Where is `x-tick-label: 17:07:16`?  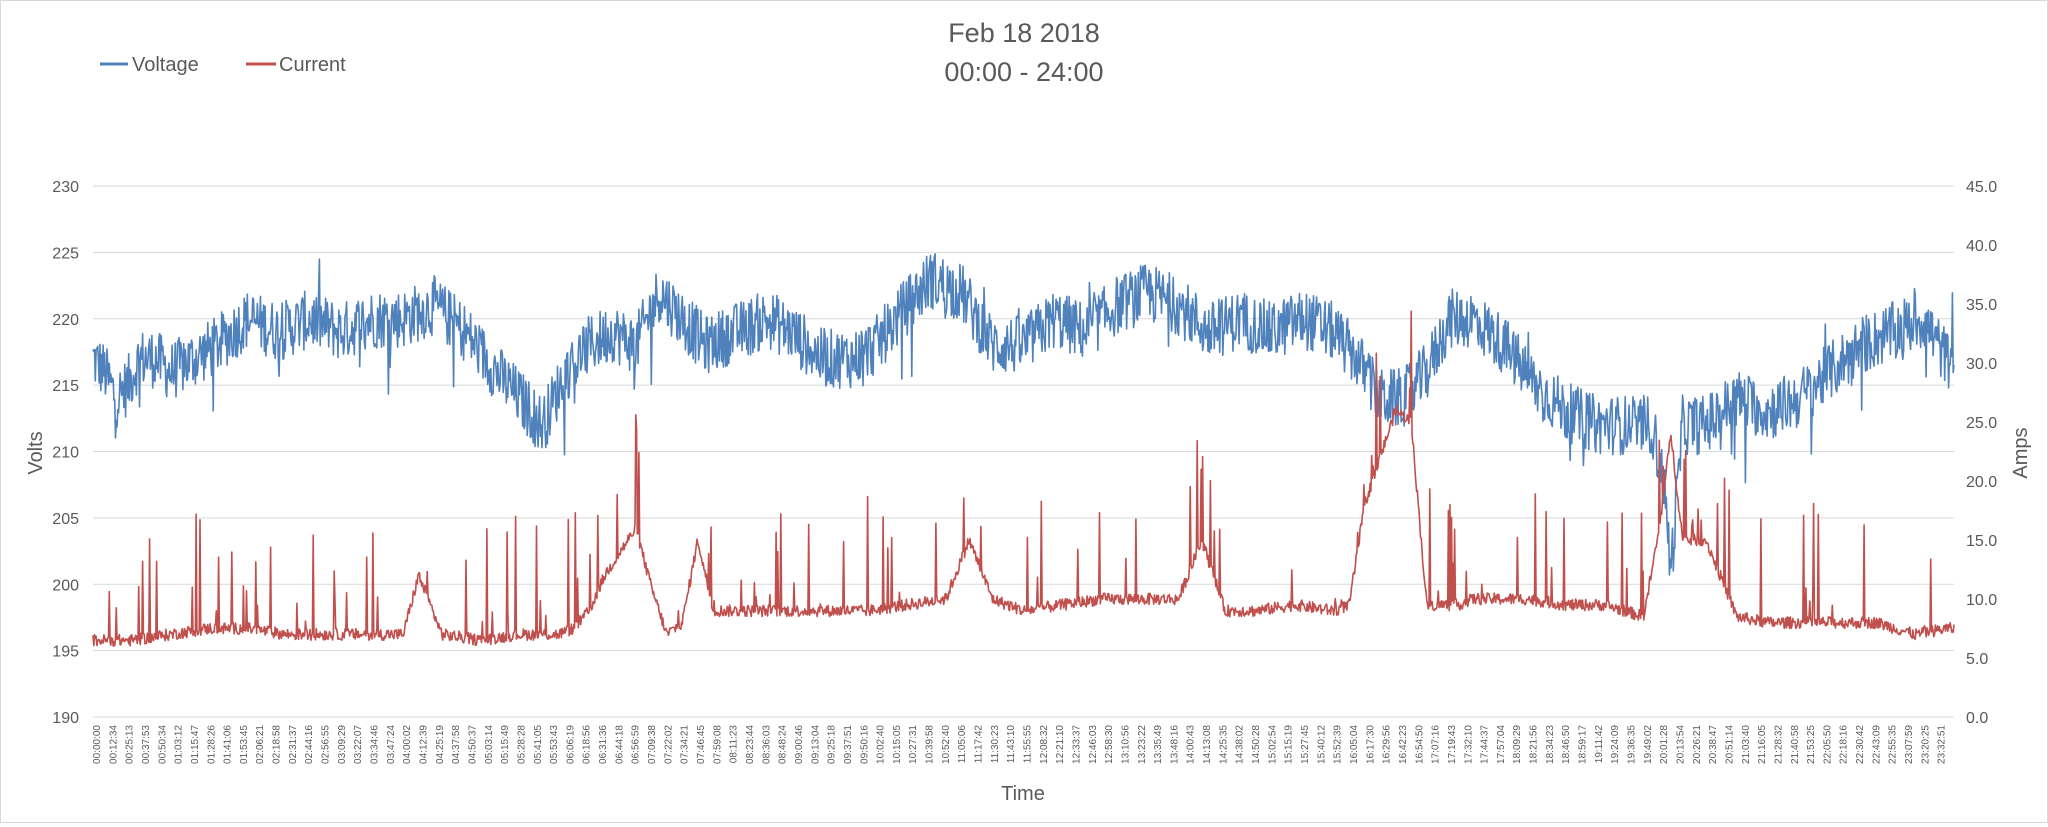 x-tick-label: 17:07:16 is located at coordinates (1436, 744).